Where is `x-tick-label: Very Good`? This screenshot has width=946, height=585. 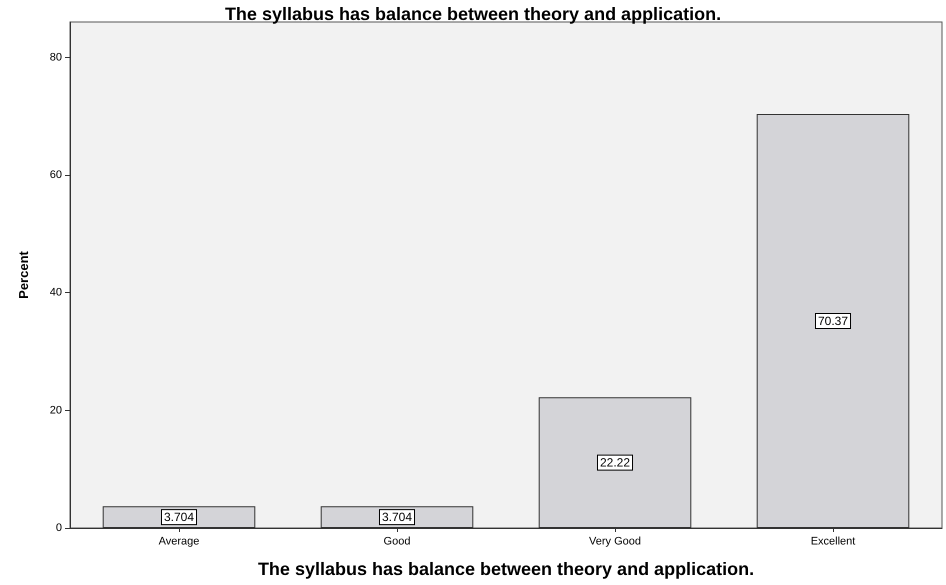 x-tick-label: Very Good is located at coordinates (615, 542).